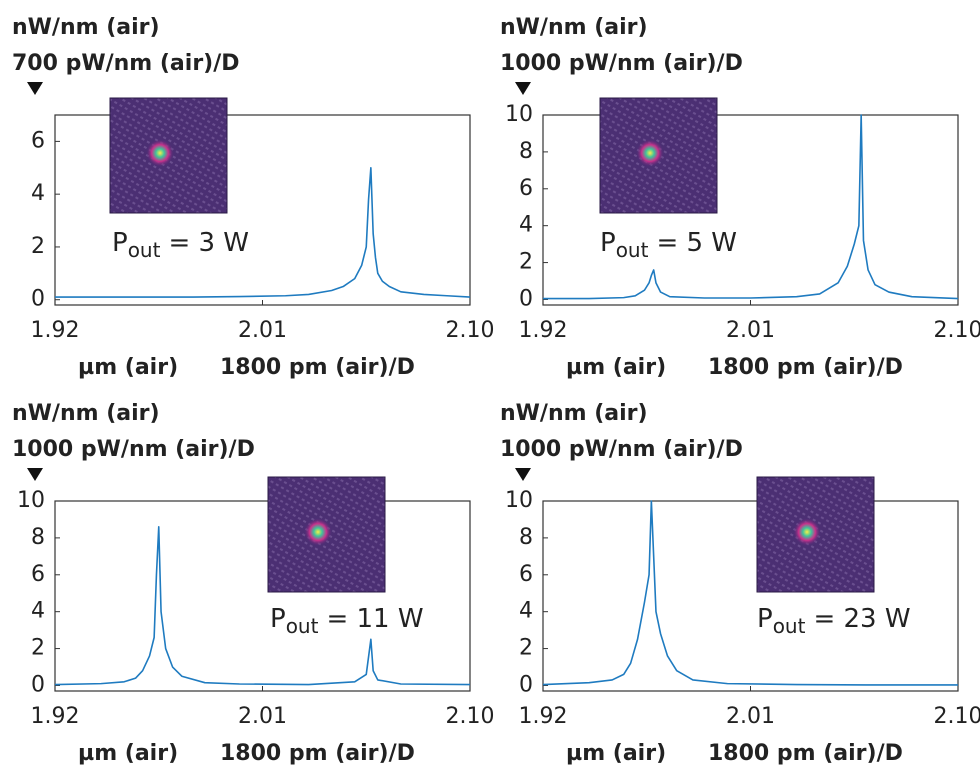 The width and height of the screenshot is (980, 771). I want to click on annotation: Pout = 3 W, so click(180, 245).